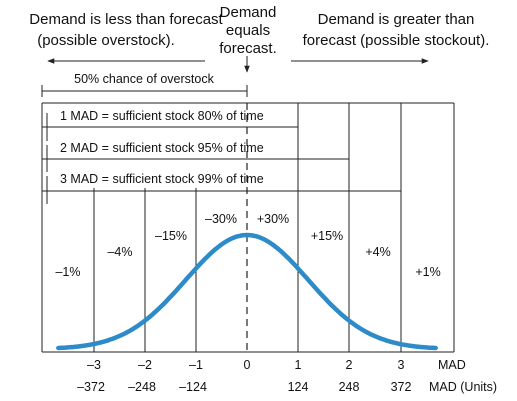 This screenshot has width=517, height=401. Describe the element at coordinates (67, 272) in the screenshot. I see `band-percent-minus3: –1%` at that location.